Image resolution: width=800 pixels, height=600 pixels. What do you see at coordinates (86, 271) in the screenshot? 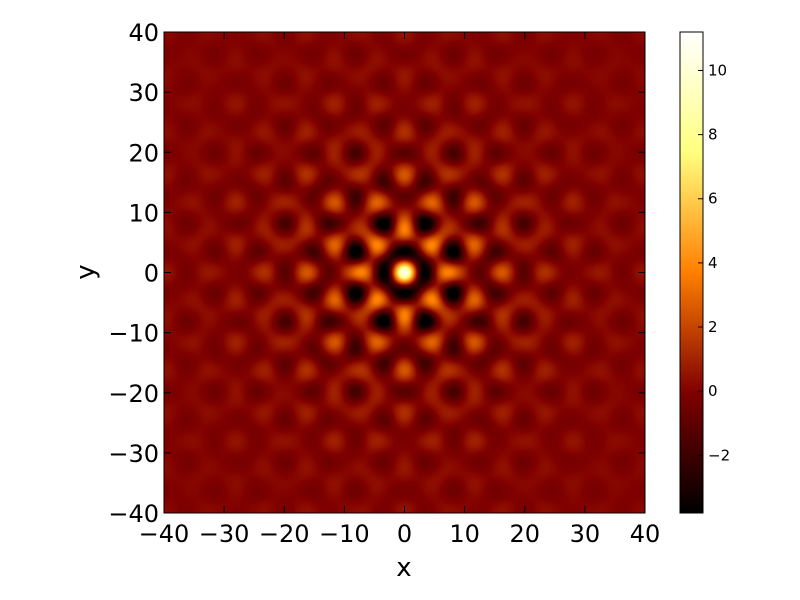
I see `y-axis-label: y` at bounding box center [86, 271].